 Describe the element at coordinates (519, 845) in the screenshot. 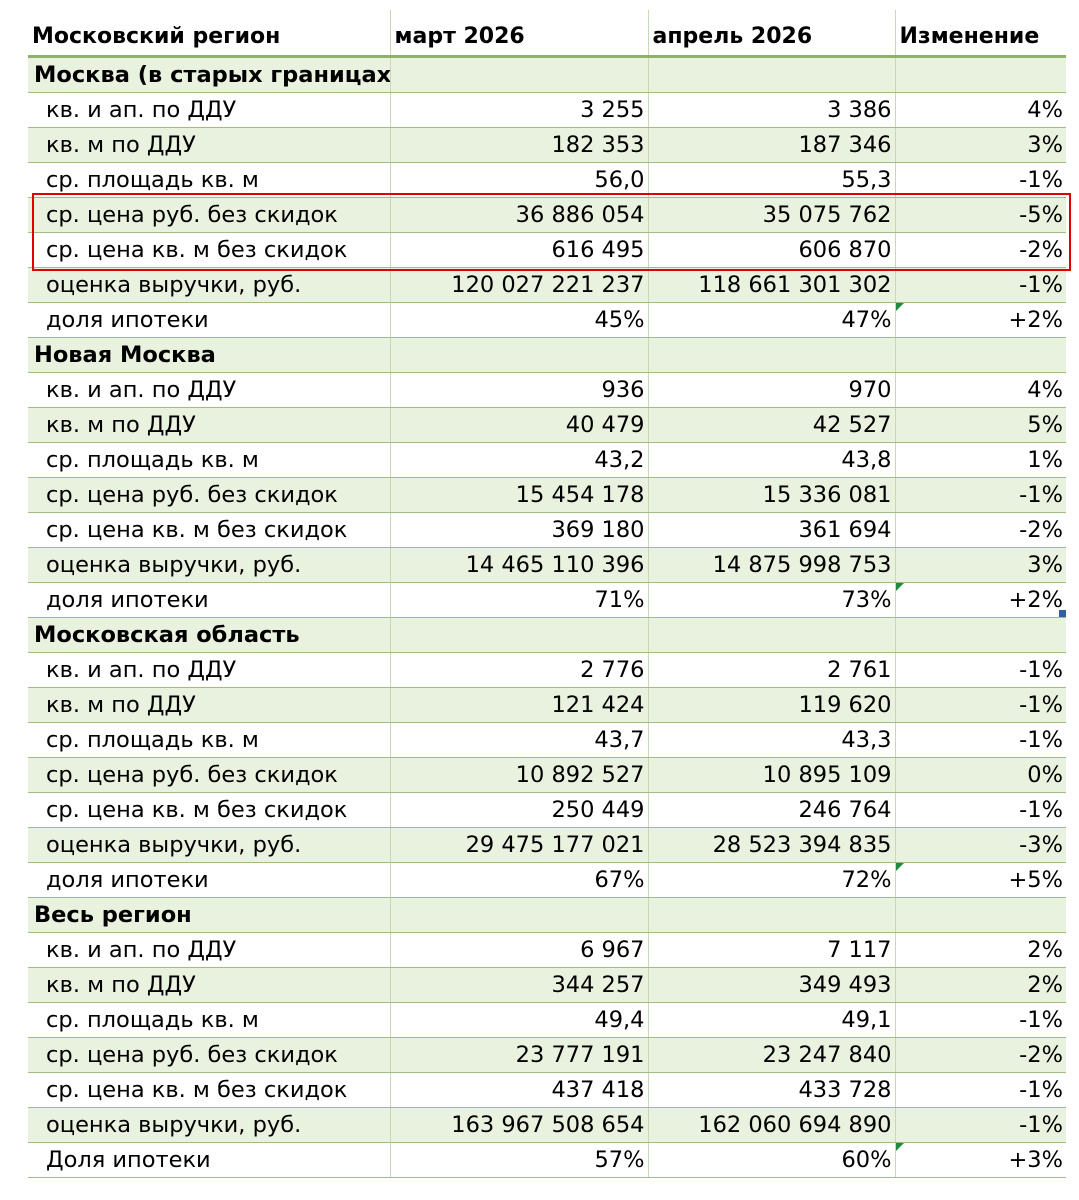

I see `march-value: 29 475 177 021` at that location.